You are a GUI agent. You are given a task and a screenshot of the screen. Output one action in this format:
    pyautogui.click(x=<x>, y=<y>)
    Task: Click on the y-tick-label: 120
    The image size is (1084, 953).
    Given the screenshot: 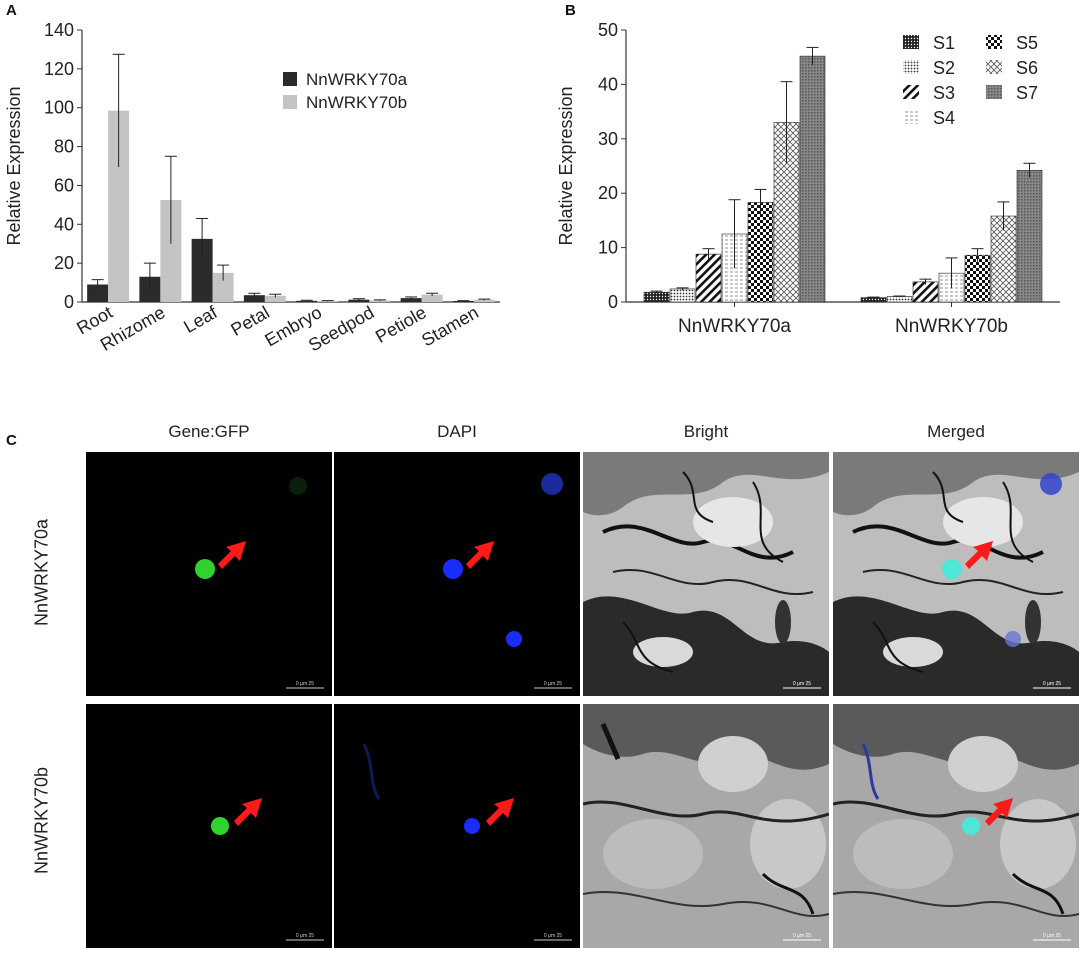 What is the action you would take?
    pyautogui.click(x=59, y=69)
    